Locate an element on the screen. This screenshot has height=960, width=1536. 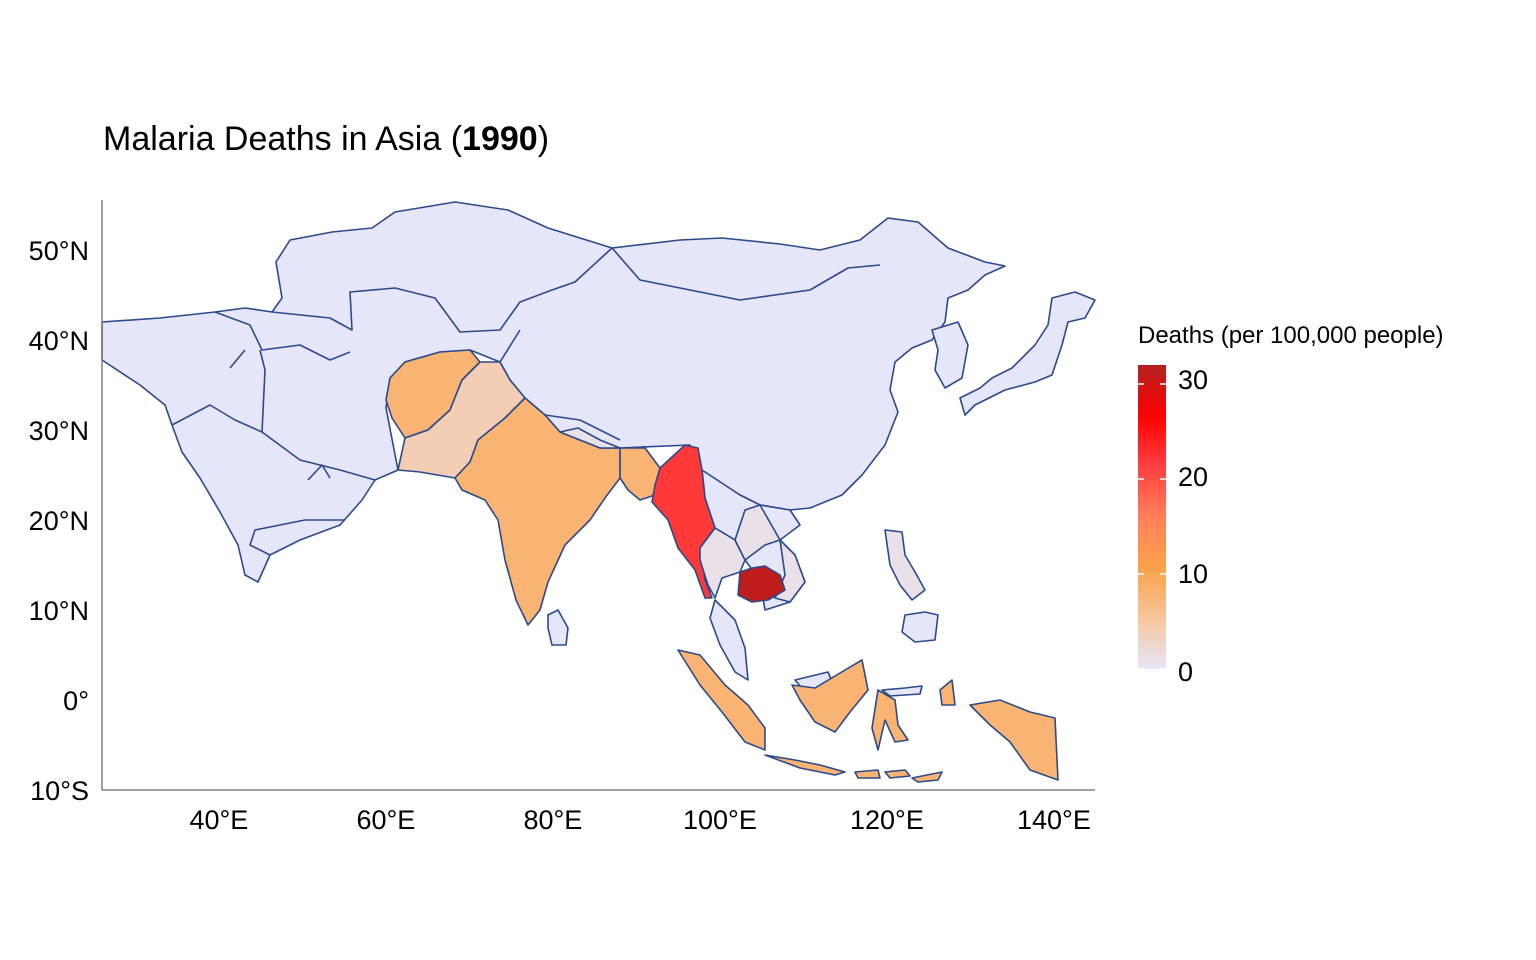
legend-title: Deaths (per 100,000 people) is located at coordinates (1291, 335).